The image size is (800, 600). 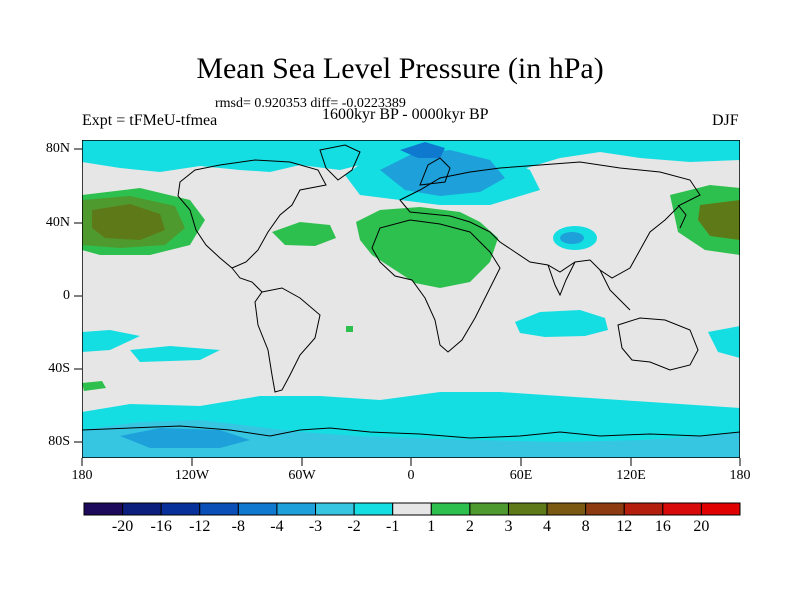 I want to click on lat-label-0: 0, so click(x=66, y=295).